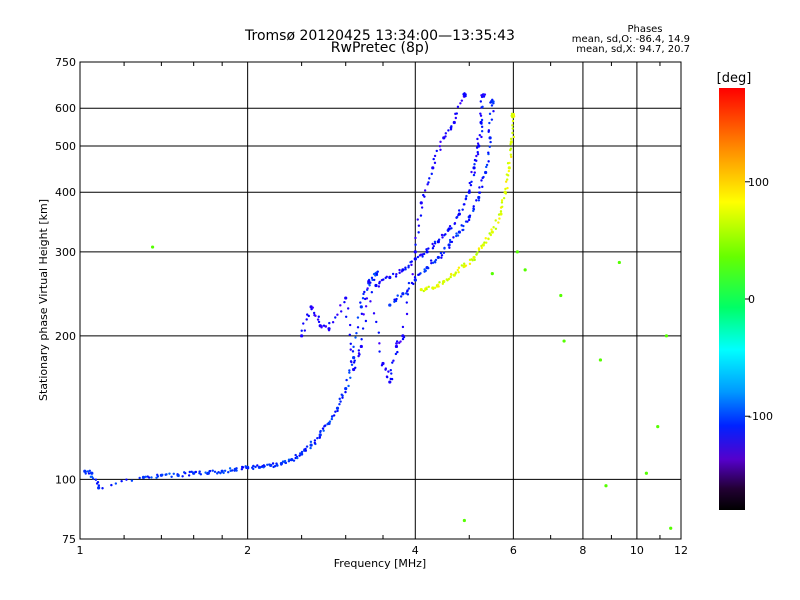 Image resolution: width=800 pixels, height=600 pixels. What do you see at coordinates (65, 146) in the screenshot?
I see `y-tick-label: 500` at bounding box center [65, 146].